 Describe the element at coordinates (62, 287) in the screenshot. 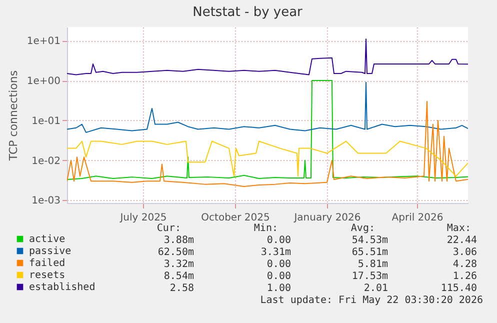

I see `legend-label: established` at that location.